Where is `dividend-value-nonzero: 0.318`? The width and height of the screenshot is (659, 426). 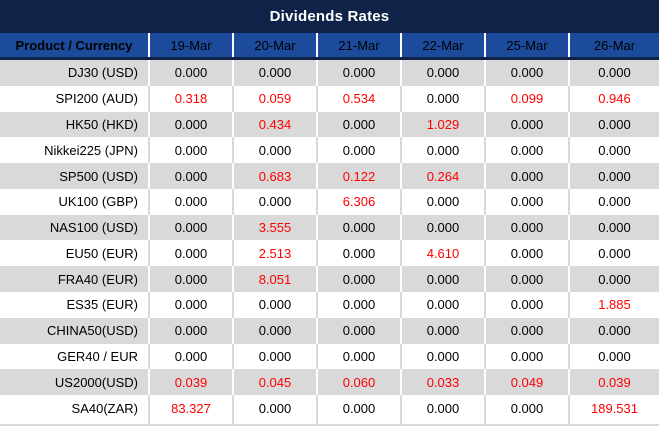 dividend-value-nonzero: 0.318 is located at coordinates (190, 98).